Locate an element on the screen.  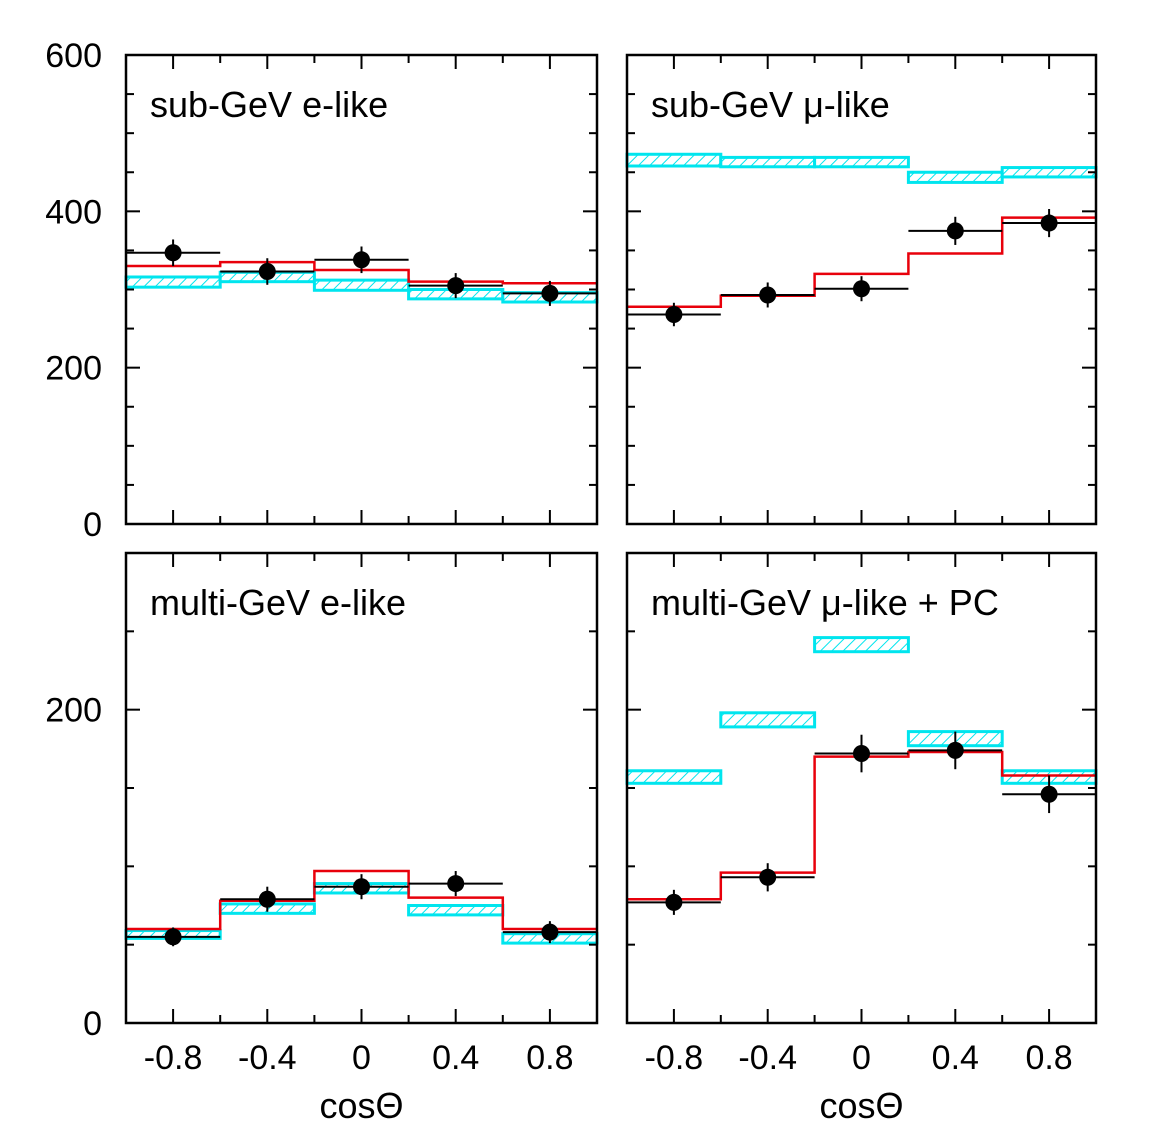
y-tick-label: 400 is located at coordinates (73, 212).